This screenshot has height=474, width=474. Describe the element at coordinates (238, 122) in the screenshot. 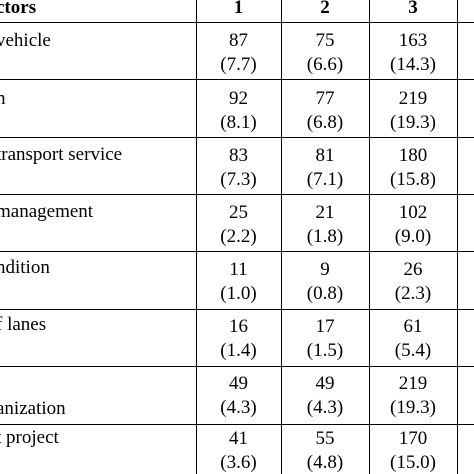

I see `row-2-col-1-pct: (8.1)` at that location.